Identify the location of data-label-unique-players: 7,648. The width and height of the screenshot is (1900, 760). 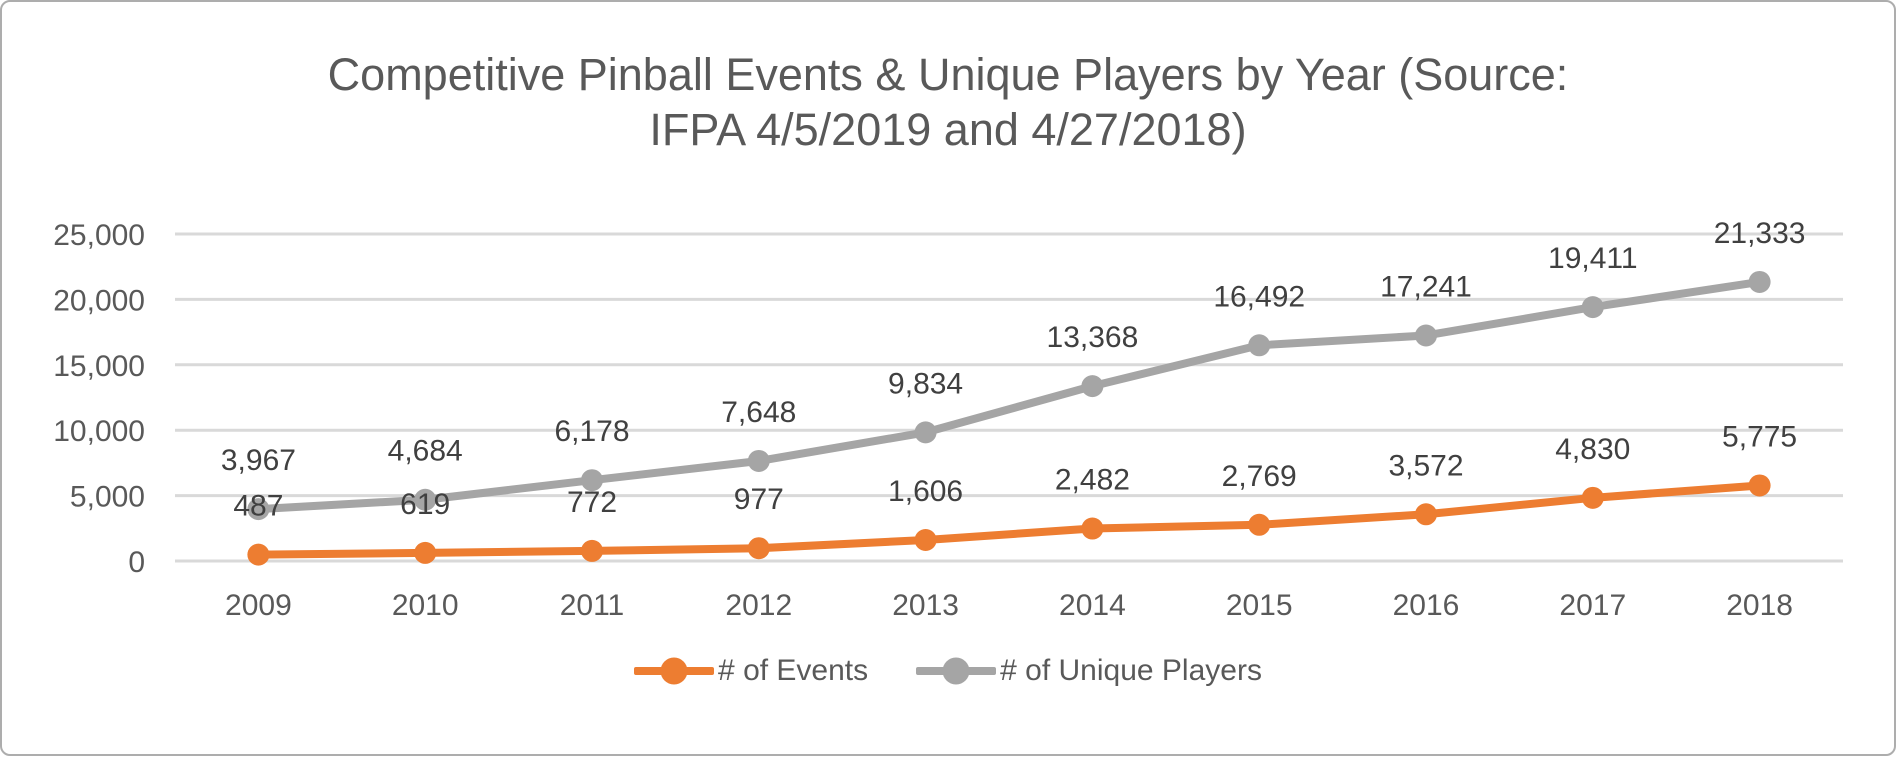
(758, 412).